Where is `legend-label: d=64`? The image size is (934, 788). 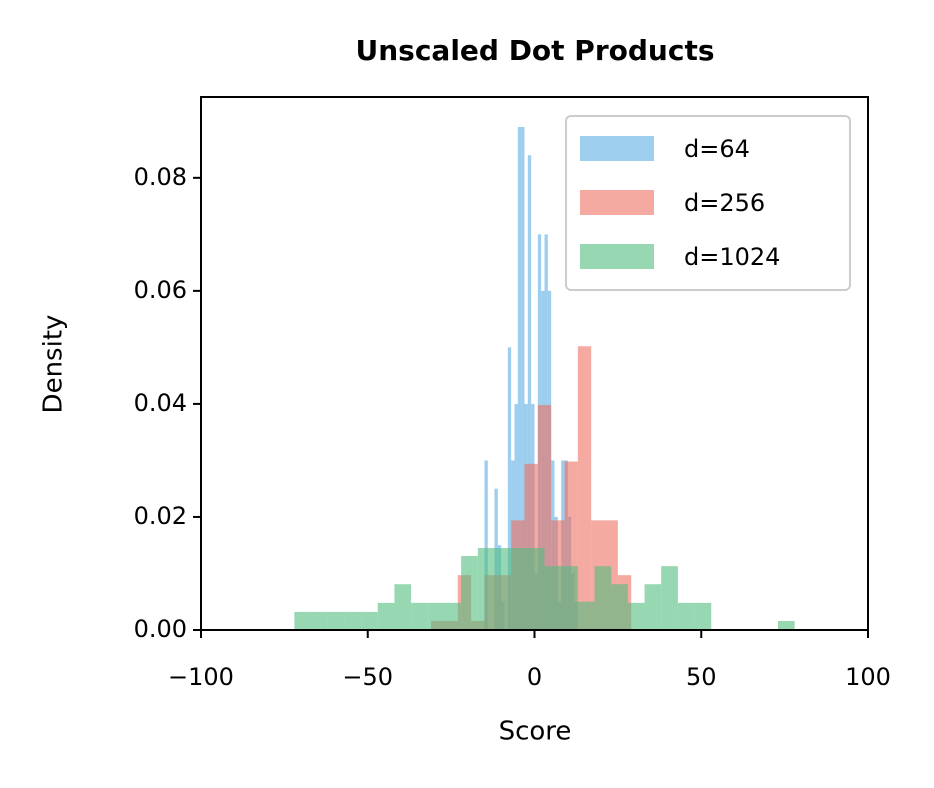
legend-label: d=64 is located at coordinates (717, 149).